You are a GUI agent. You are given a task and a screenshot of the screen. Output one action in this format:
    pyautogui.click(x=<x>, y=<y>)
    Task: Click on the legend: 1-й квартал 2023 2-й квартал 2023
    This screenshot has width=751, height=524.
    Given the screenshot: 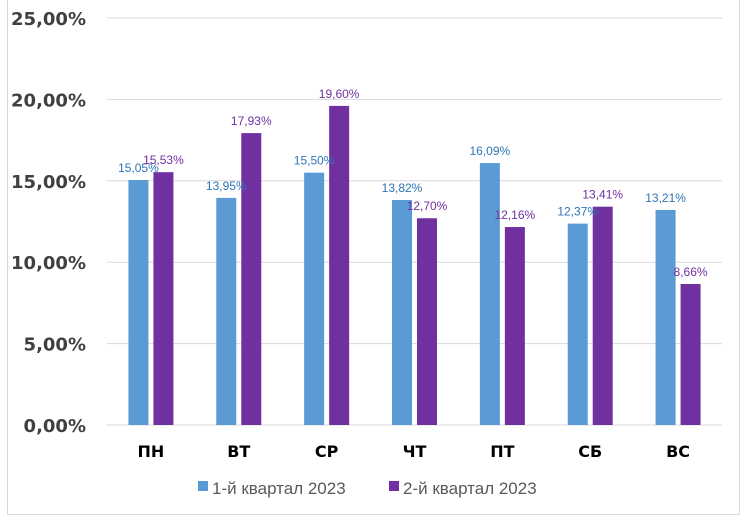 What is the action you would take?
    pyautogui.click(x=367, y=488)
    